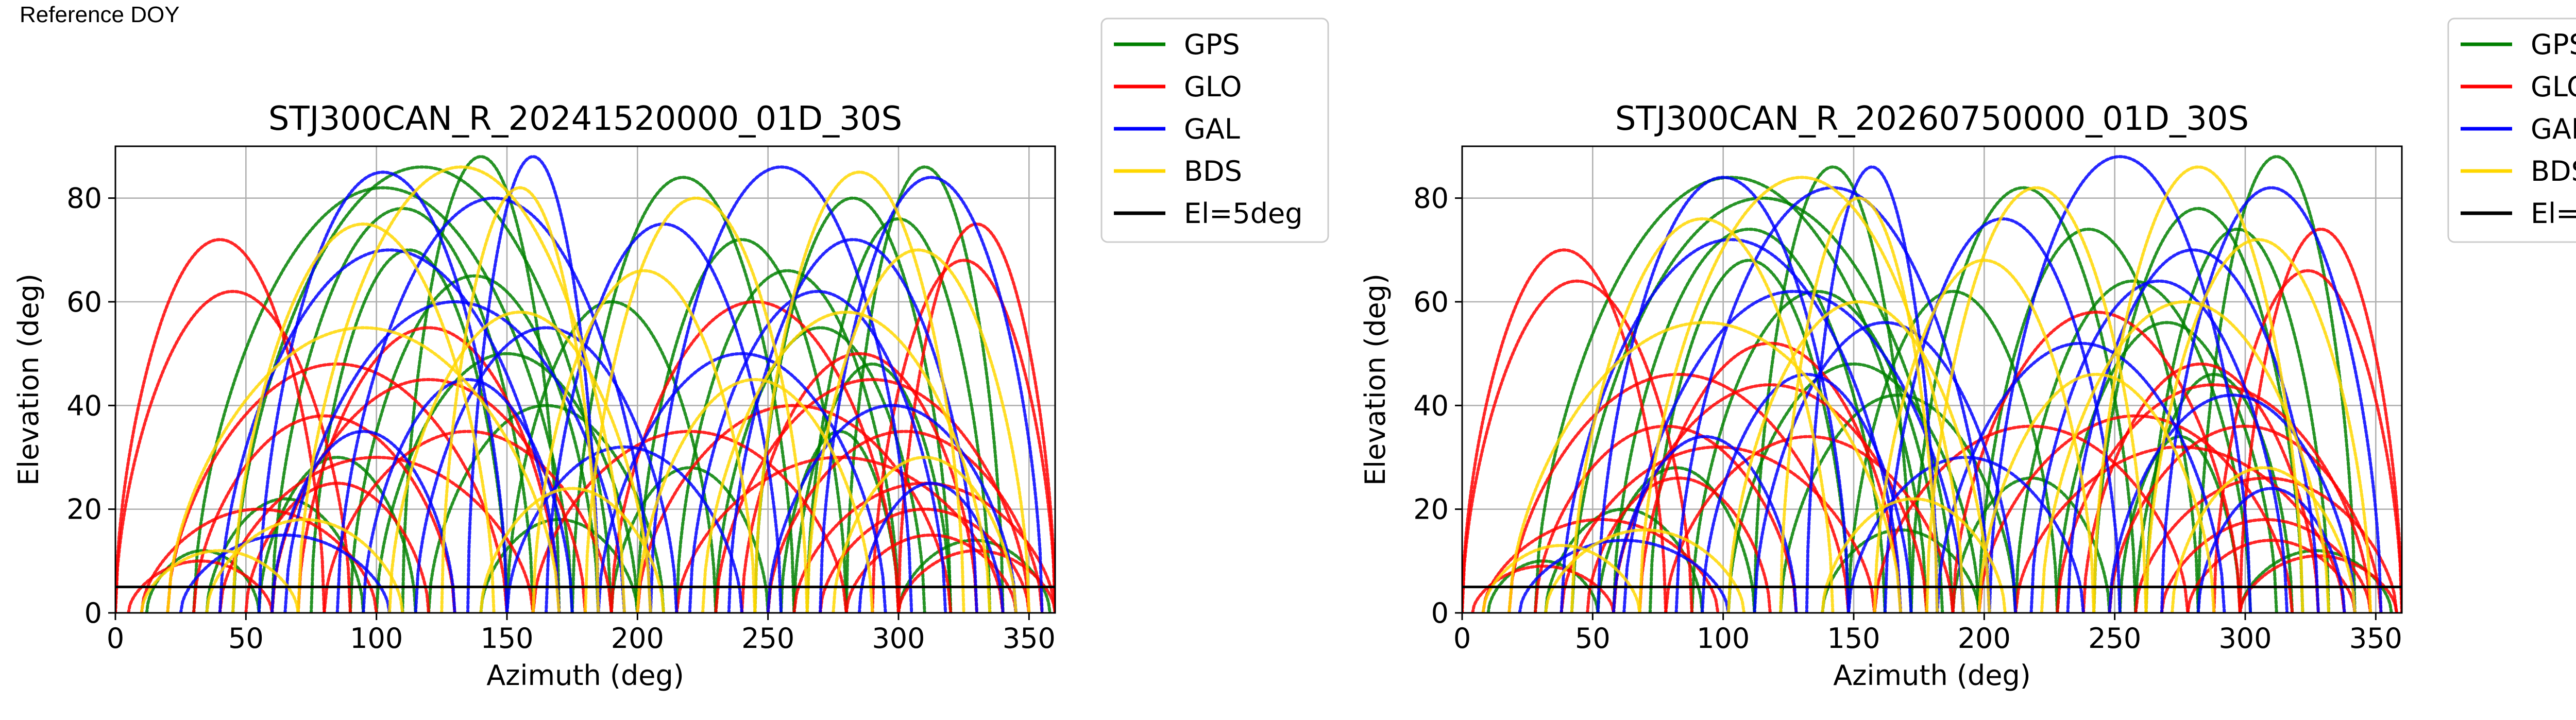 The height and width of the screenshot is (720, 2576). I want to click on y-tick-label: 80, so click(84, 198).